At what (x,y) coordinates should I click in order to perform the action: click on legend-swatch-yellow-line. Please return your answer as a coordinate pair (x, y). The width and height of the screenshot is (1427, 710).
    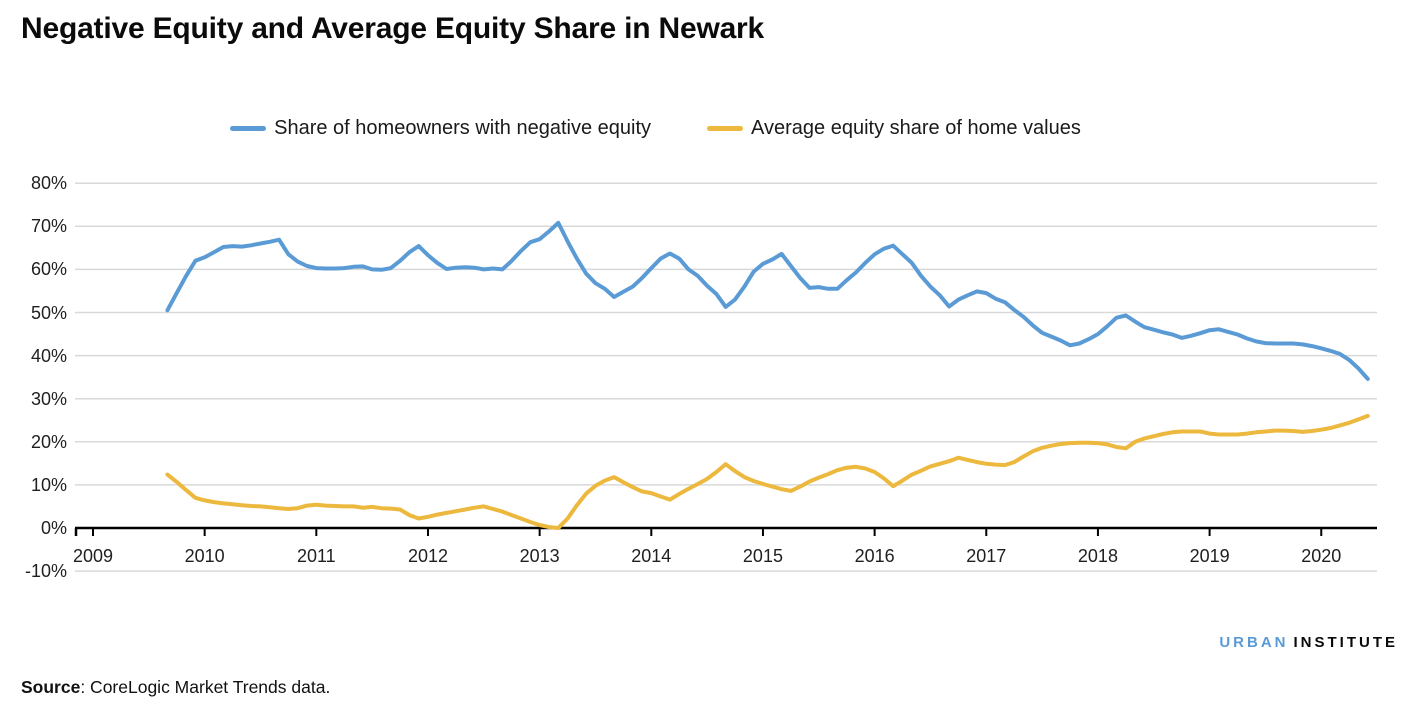
    Looking at the image, I should click on (725, 128).